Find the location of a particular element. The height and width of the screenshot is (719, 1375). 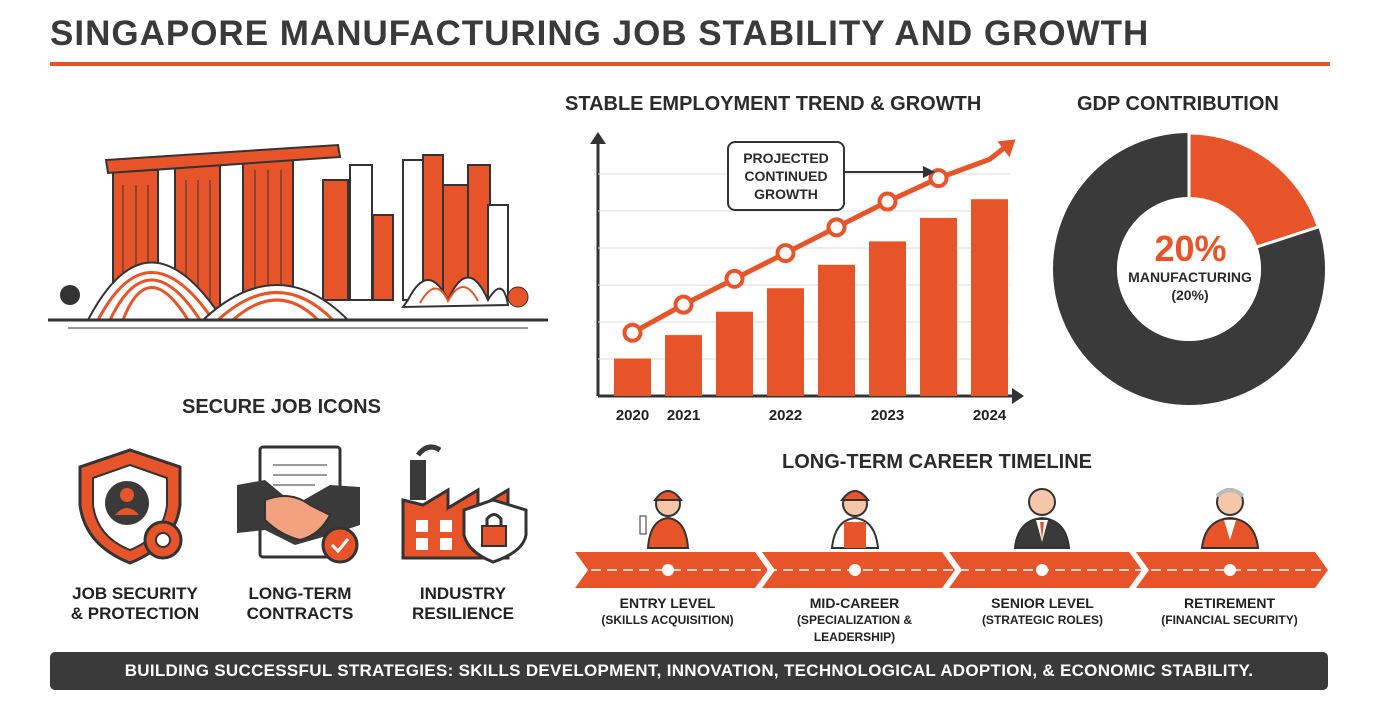

timeline-stage-mid: MID-CAREER (SPECIALIZATION & LEADERSHIP) is located at coordinates (854, 620).